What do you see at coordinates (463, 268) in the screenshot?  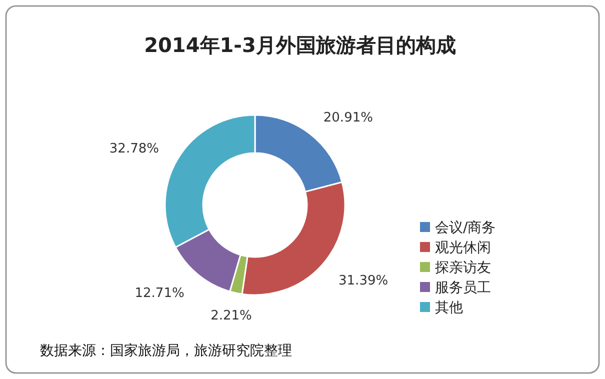 I see `legend-label: 探亲访友` at bounding box center [463, 268].